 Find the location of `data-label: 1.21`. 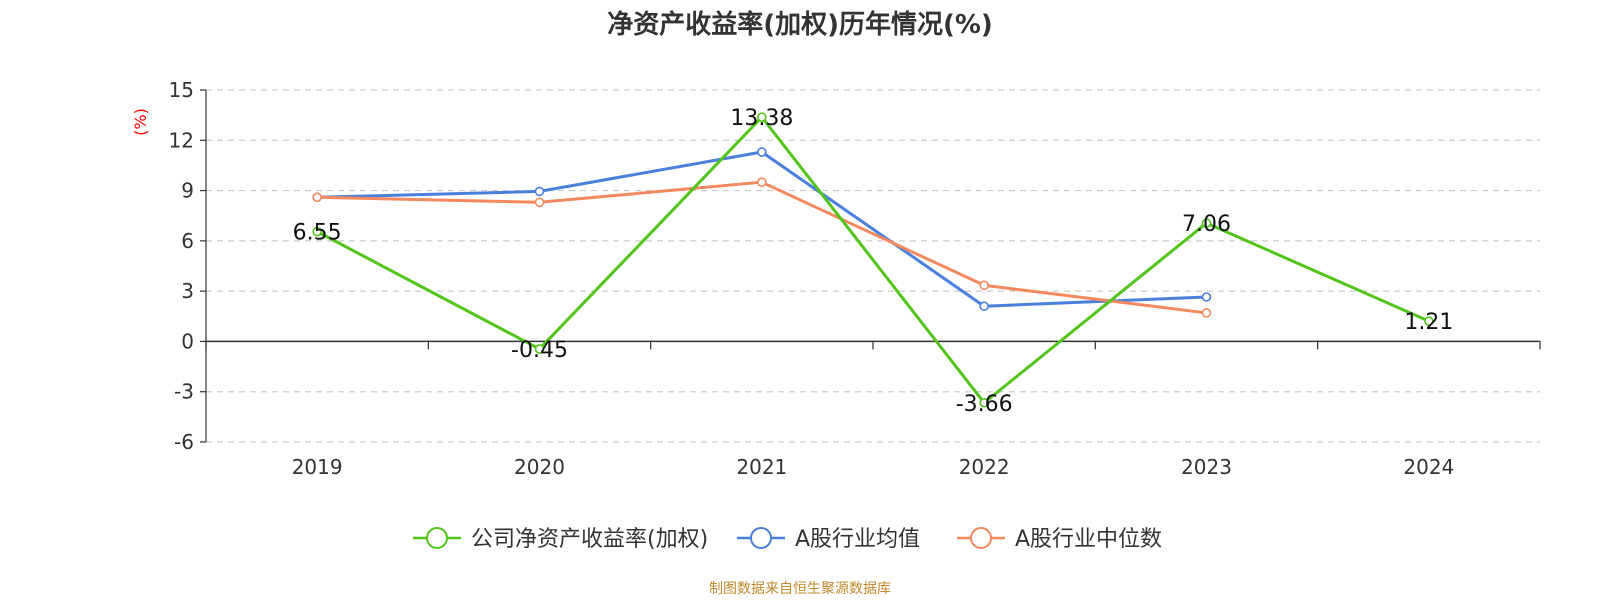

data-label: 1.21 is located at coordinates (1428, 322).